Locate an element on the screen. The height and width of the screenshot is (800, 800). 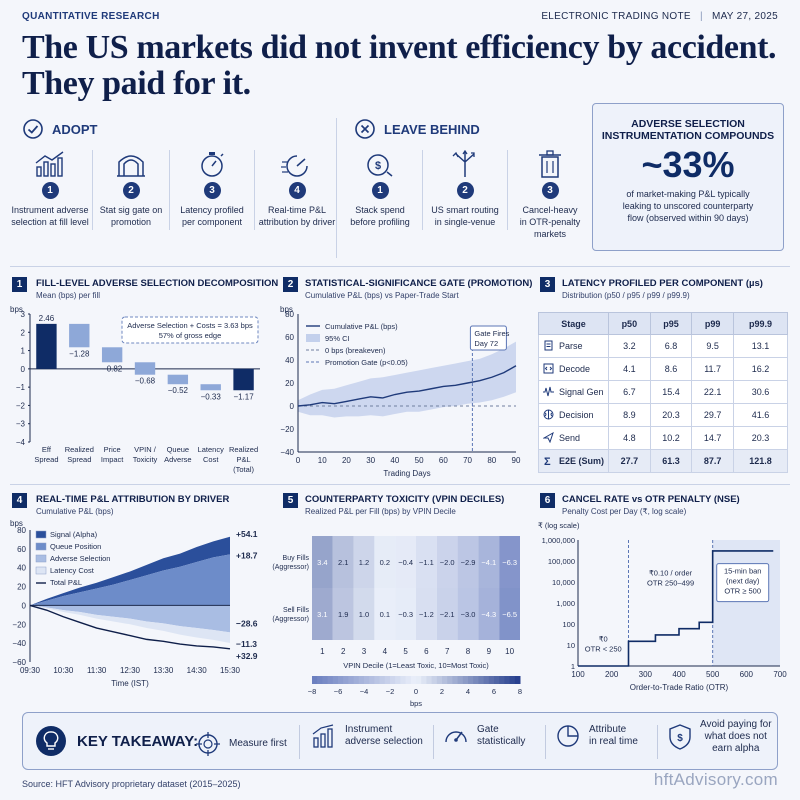
x-axis-label: Time (IST) is located at coordinates (130, 683).